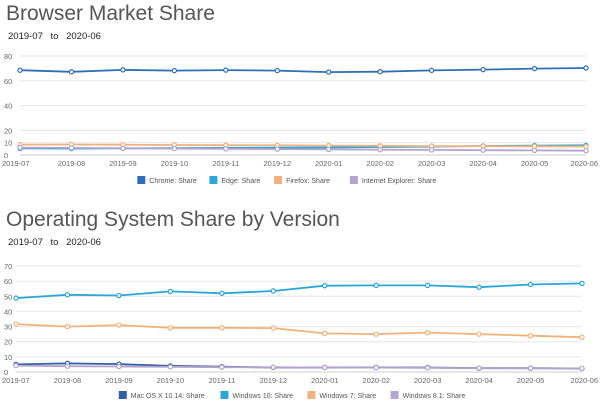 The height and width of the screenshot is (404, 600). Describe the element at coordinates (224, 395) in the screenshot. I see `legend-swatch` at that location.